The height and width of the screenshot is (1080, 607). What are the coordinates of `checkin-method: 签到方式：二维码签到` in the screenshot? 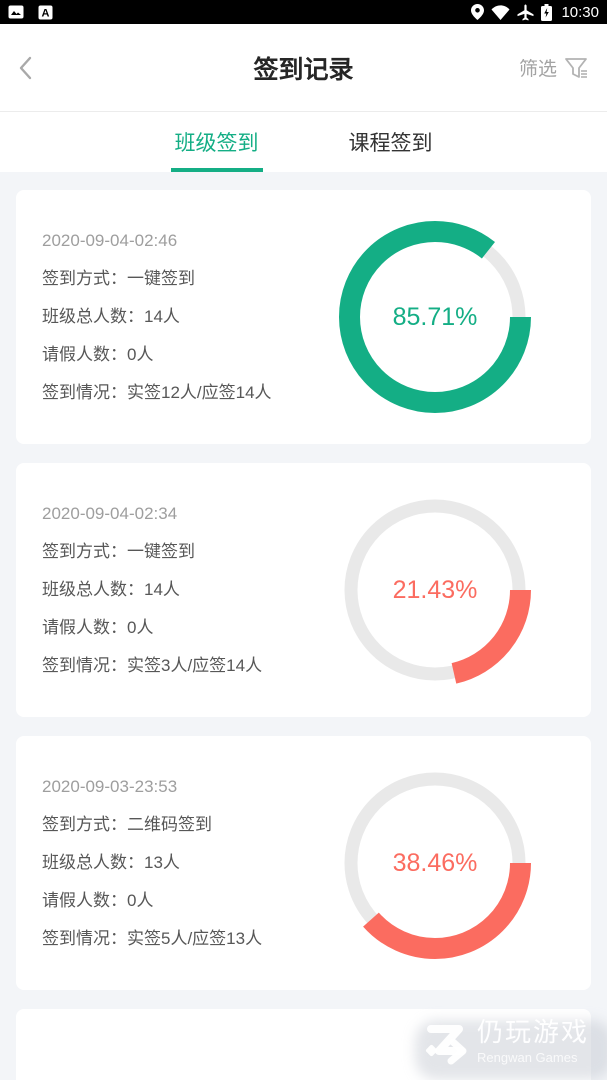 It's located at (127, 824).